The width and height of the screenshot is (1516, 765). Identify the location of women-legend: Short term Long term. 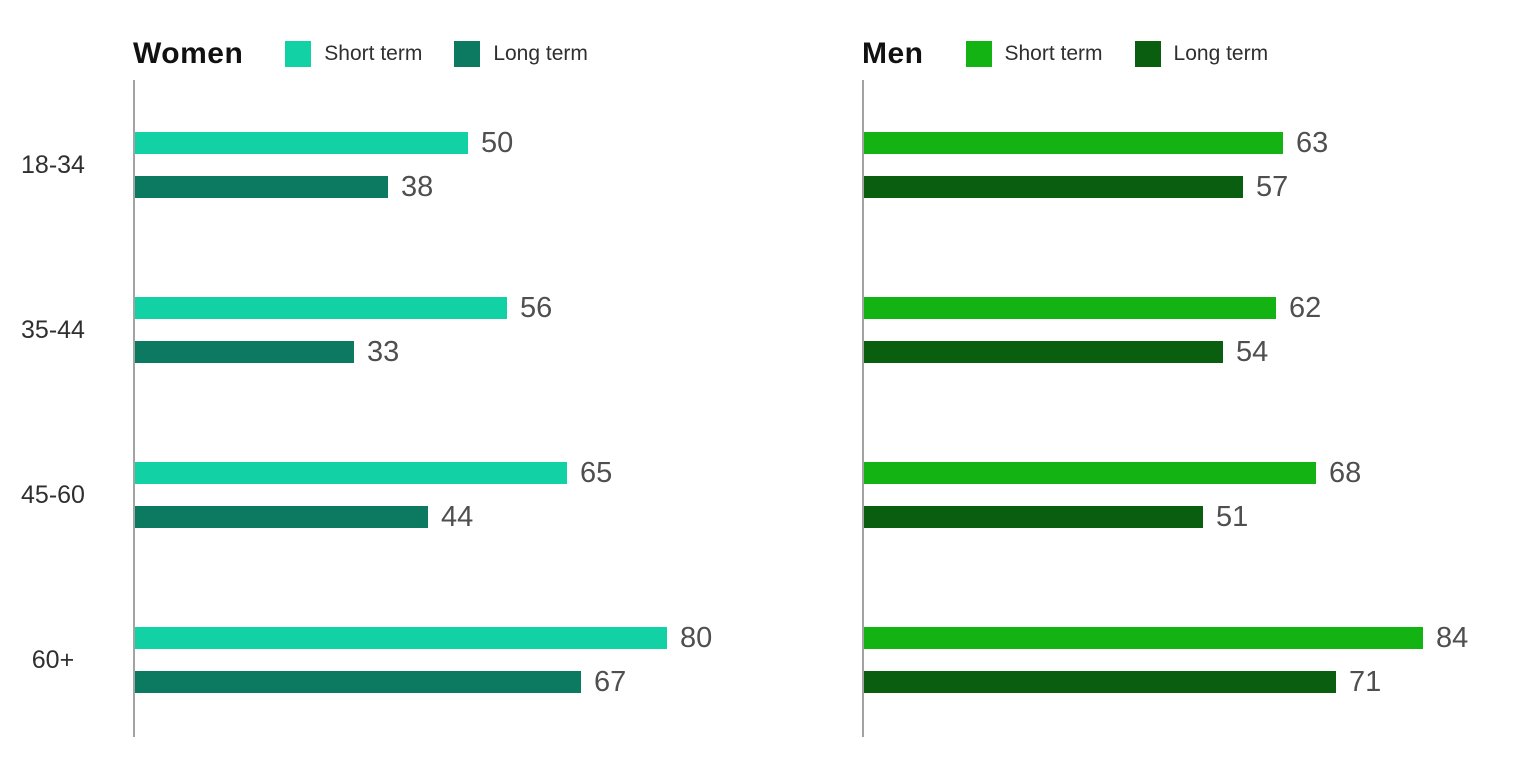
(436, 54).